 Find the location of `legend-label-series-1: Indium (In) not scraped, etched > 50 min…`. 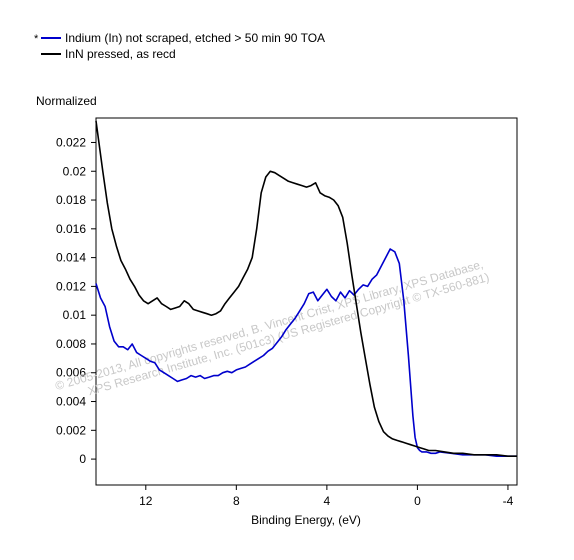

legend-label-series-1: Indium (In) not scraped, etched > 50 min… is located at coordinates (195, 38).